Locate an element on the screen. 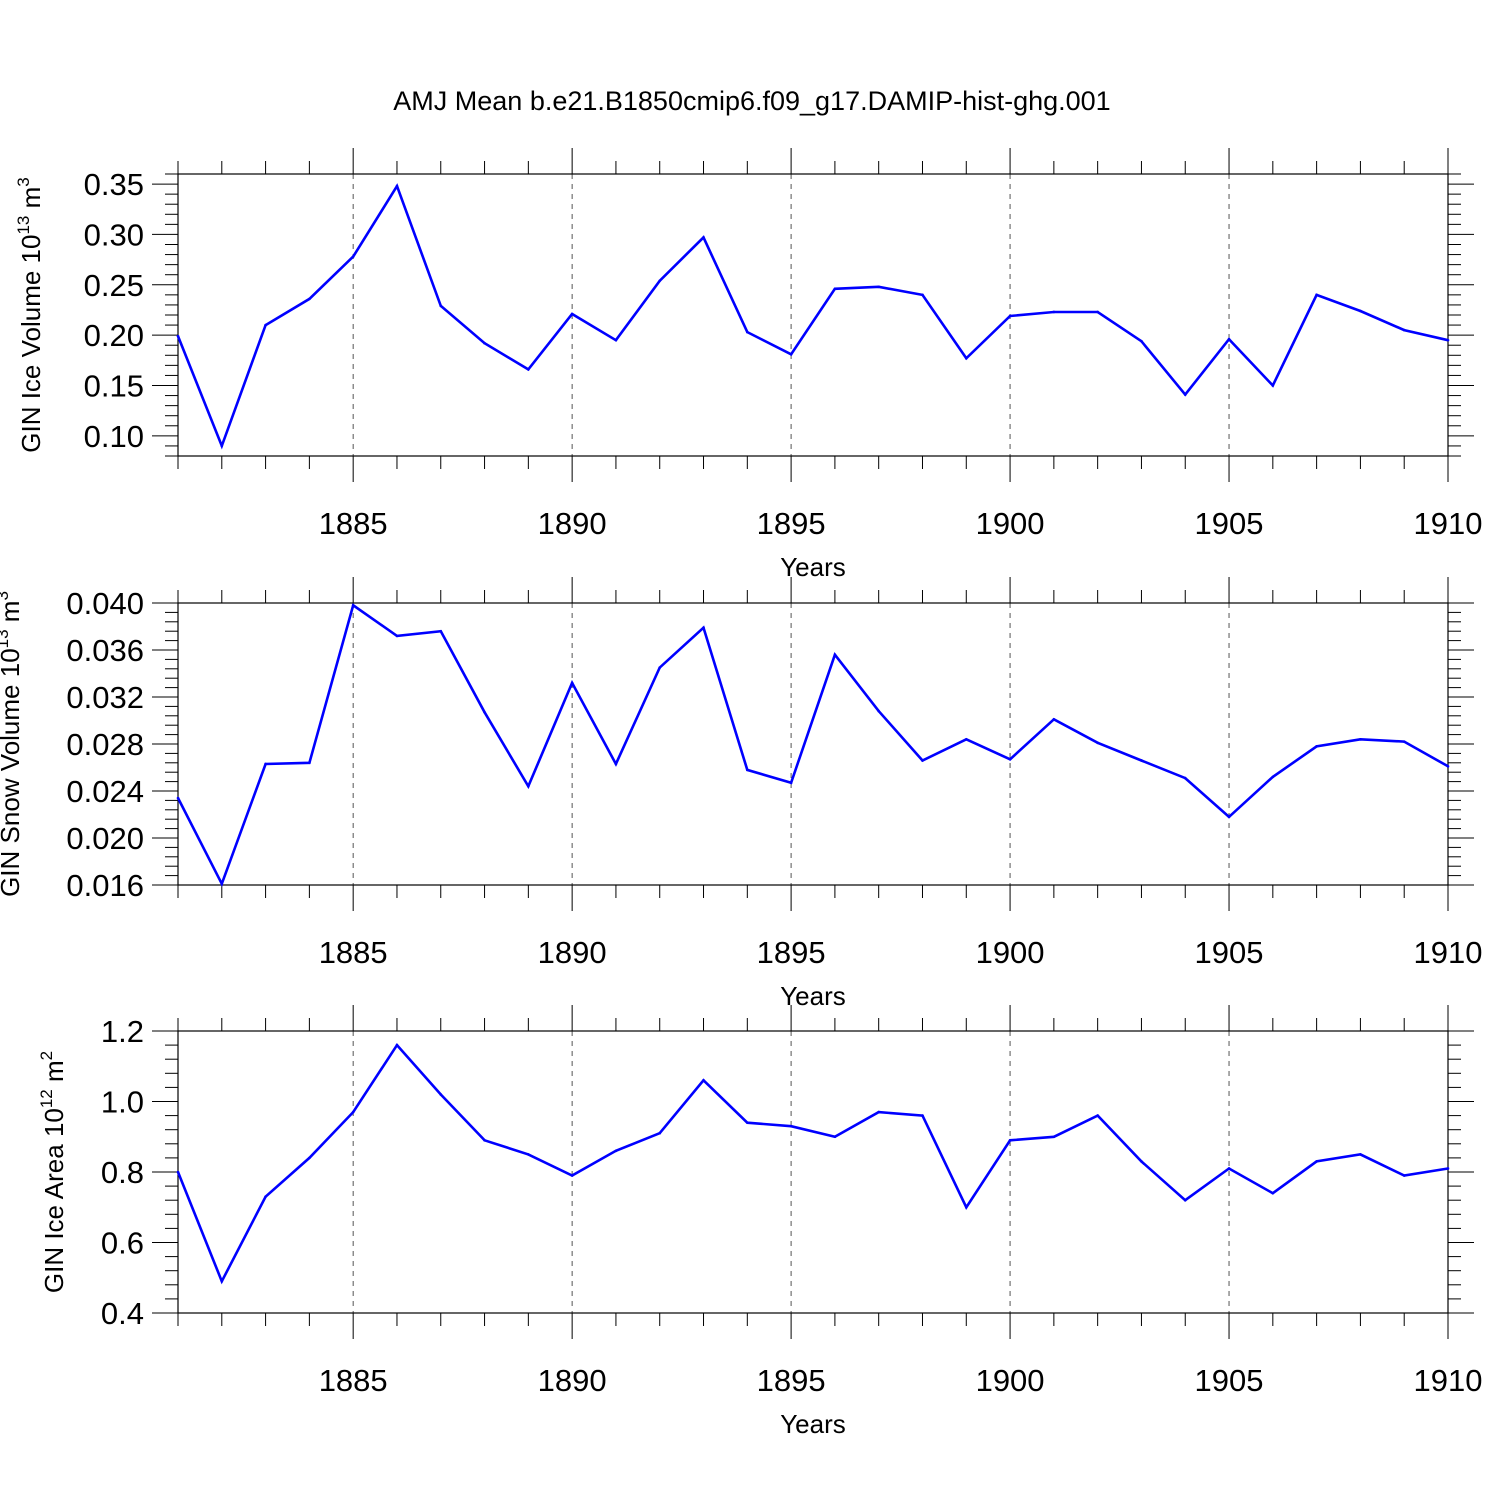 The image size is (1500, 1500). y-axis-title-text: GIN Snow Volume 10 is located at coordinates (12, 772).